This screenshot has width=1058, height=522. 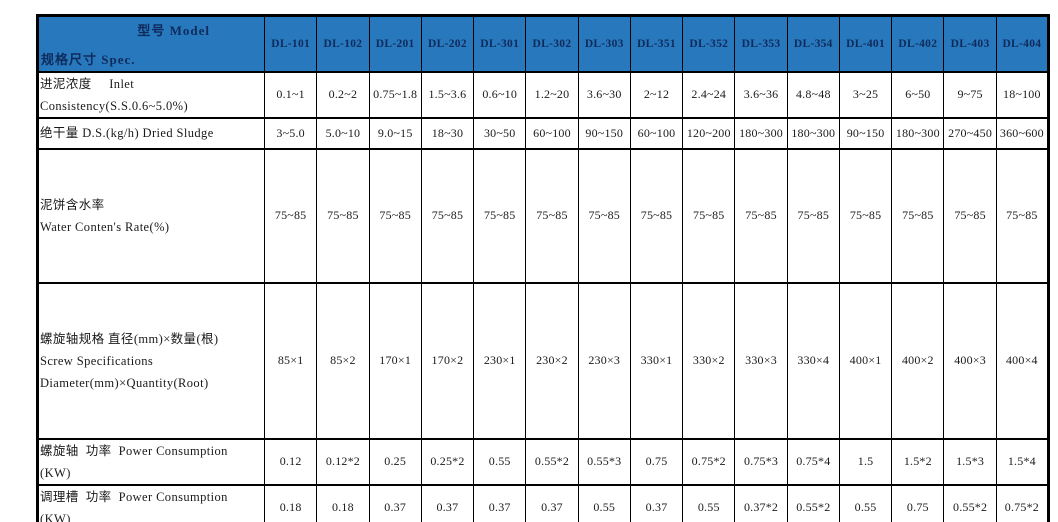 I want to click on row-label-dried-sludge: 绝干量 D.S.(kg/h) Dried Sludge, so click(x=151, y=133).